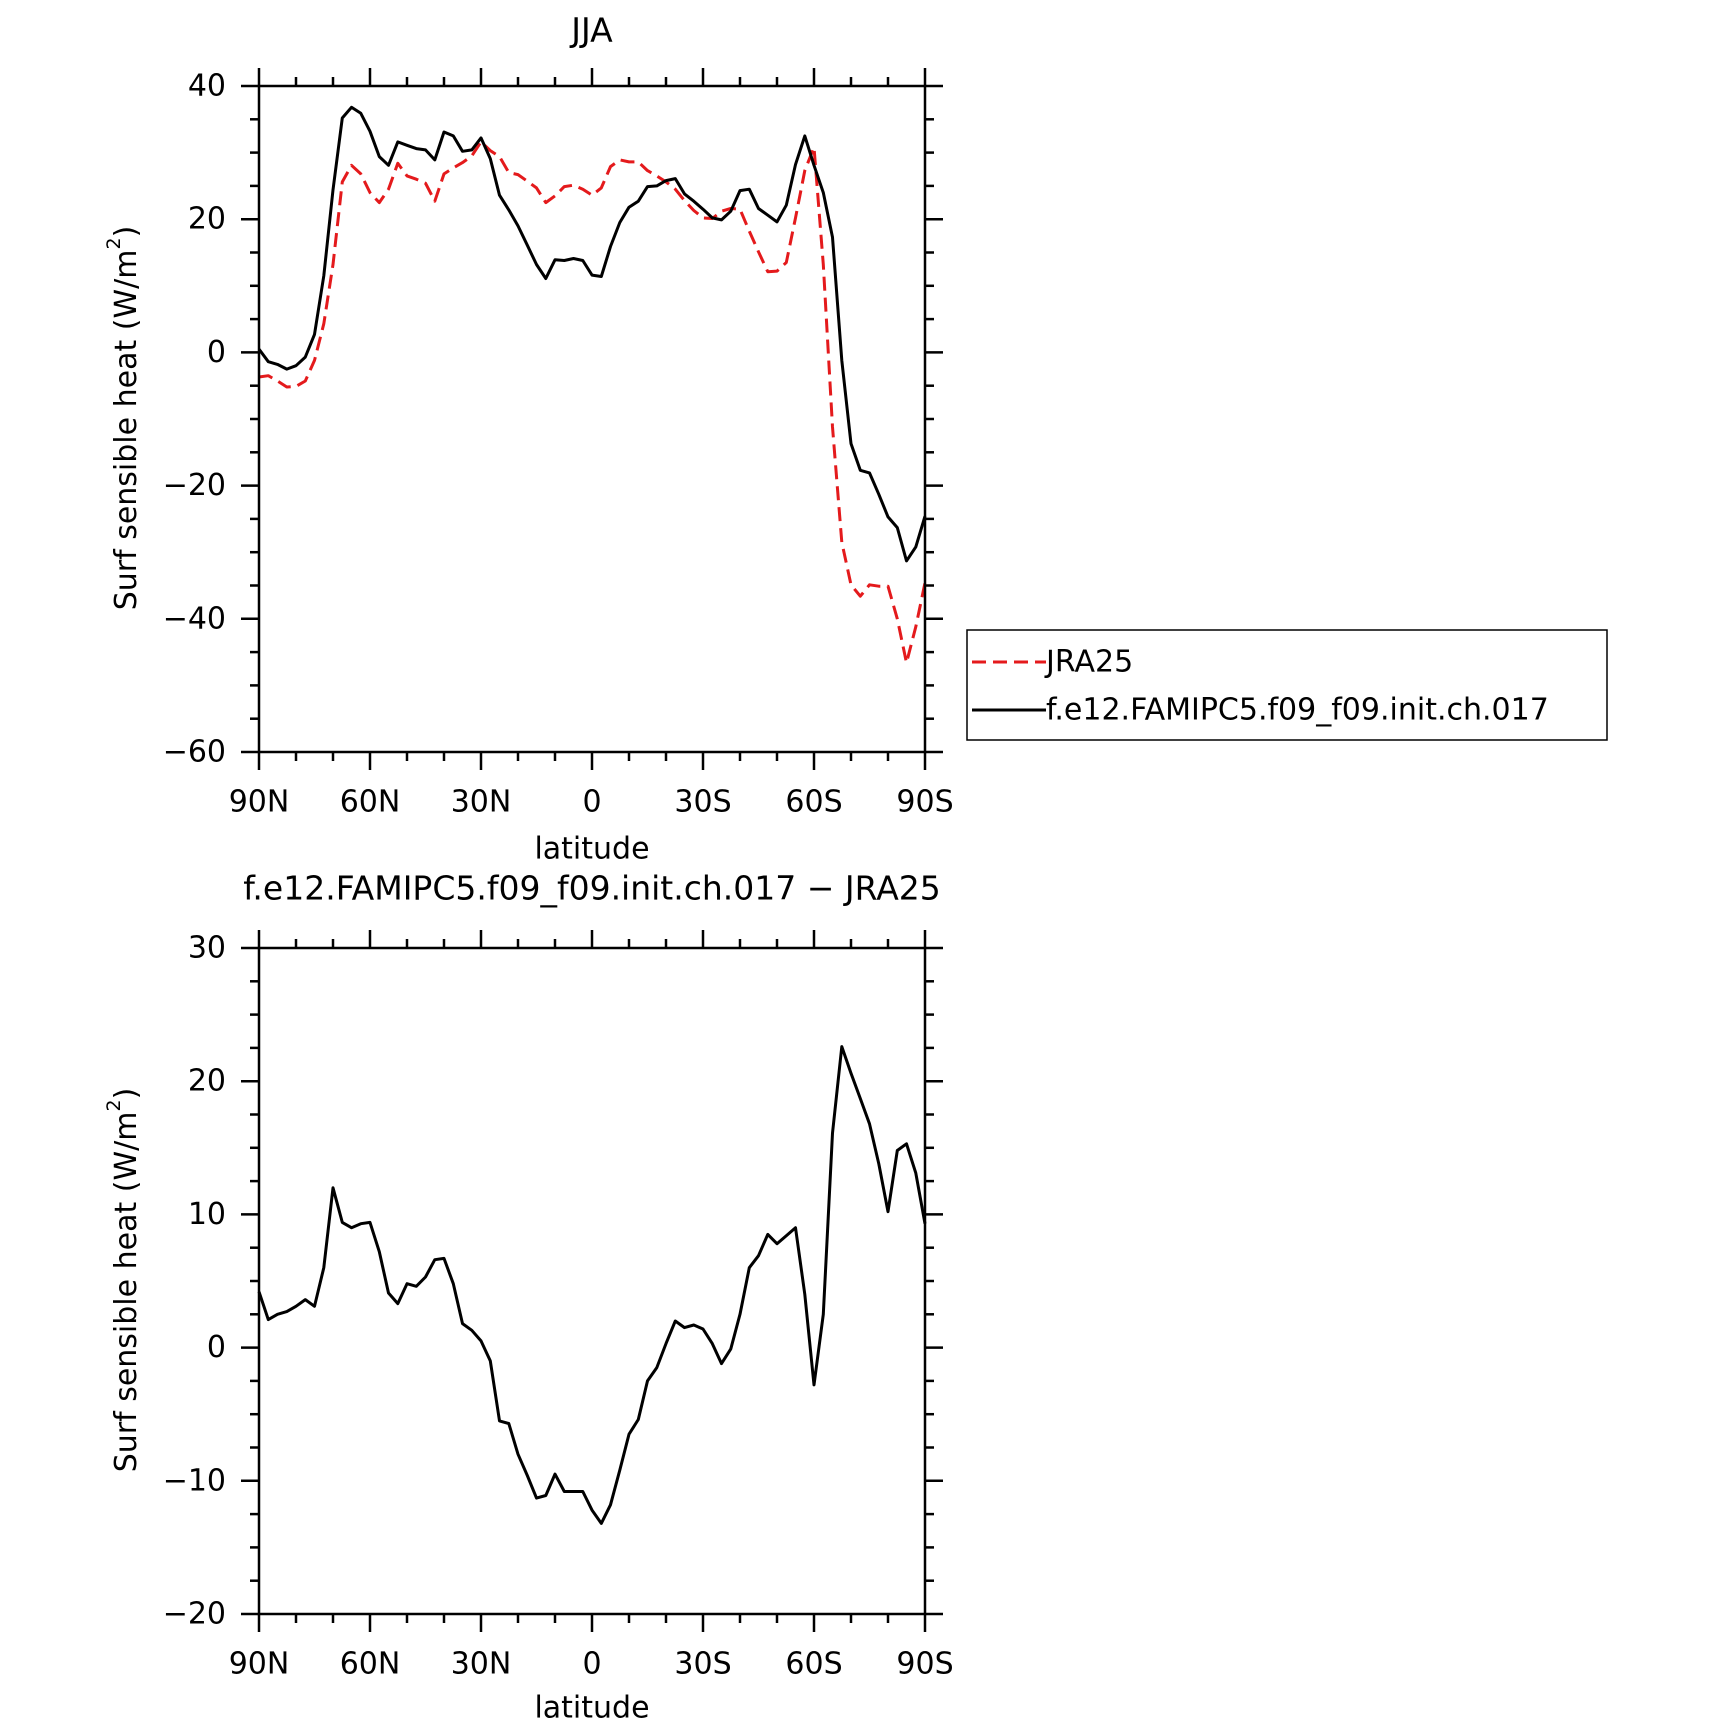 Image resolution: width=1710 pixels, height=1723 pixels. I want to click on legend: JRA25 f.e12.FAMIPC5.f09_f09.init.ch.017, so click(1287, 685).